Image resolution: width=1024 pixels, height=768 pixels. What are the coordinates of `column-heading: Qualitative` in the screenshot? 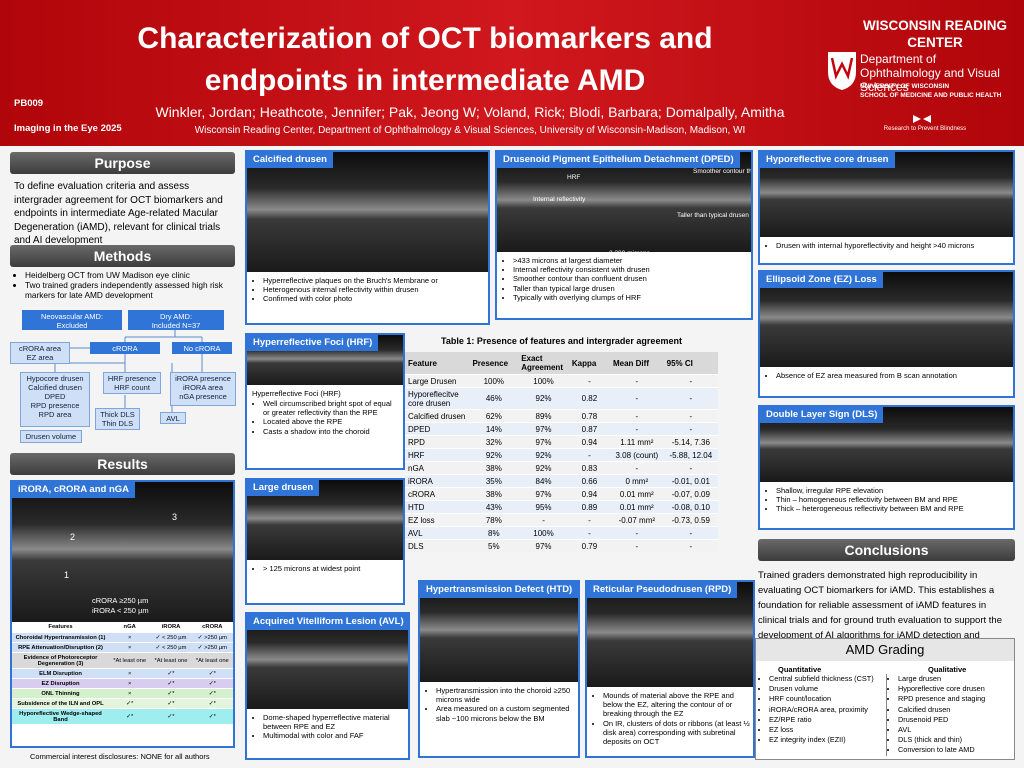 It's located at (947, 669).